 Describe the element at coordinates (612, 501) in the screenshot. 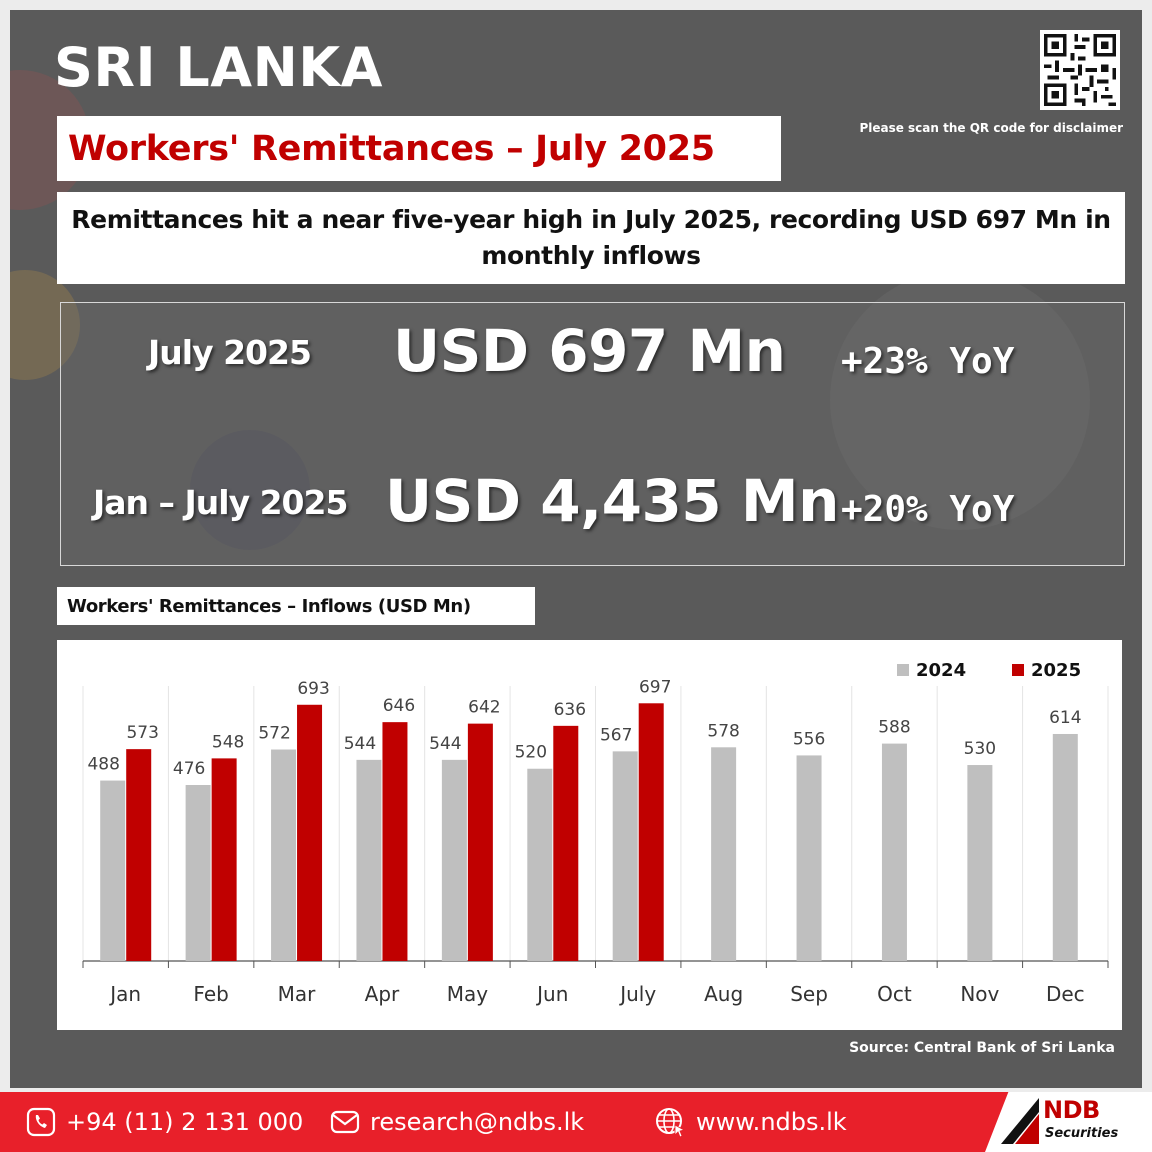

I see `kpi-ytd-value: USD 4,435 Mn` at that location.